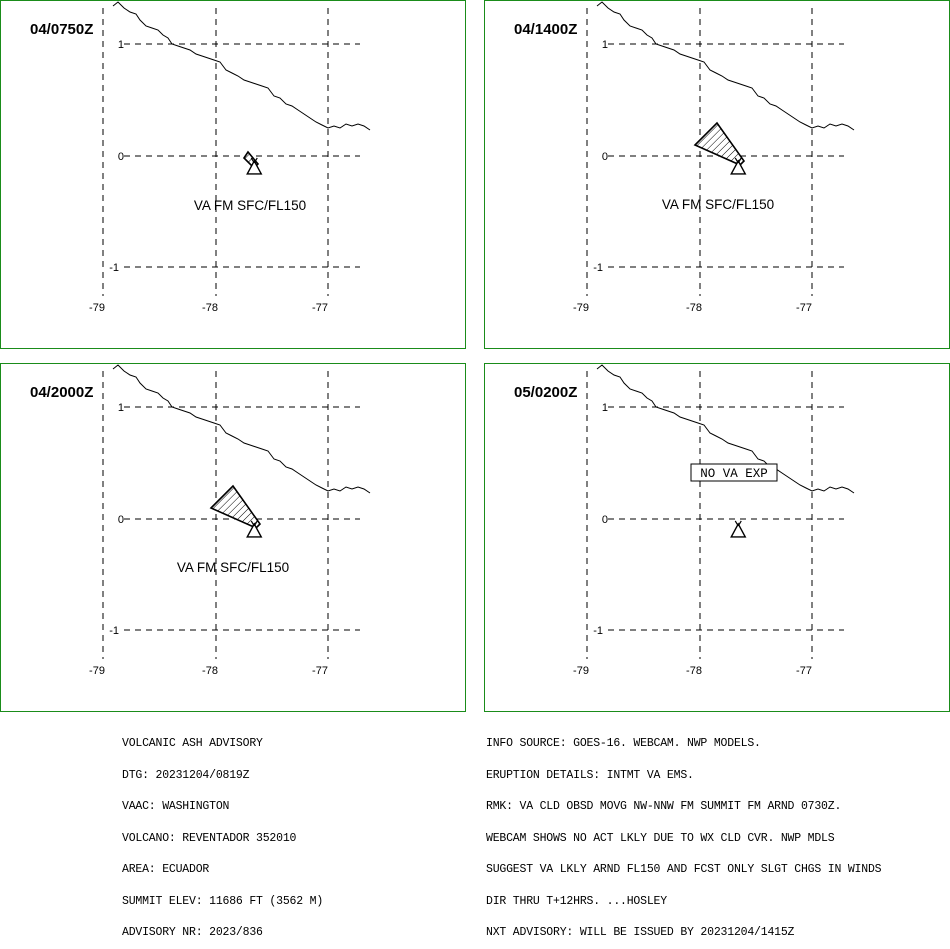 The height and width of the screenshot is (949, 950). What do you see at coordinates (545, 29) in the screenshot?
I see `forecast-time-label: 04/1400Z` at bounding box center [545, 29].